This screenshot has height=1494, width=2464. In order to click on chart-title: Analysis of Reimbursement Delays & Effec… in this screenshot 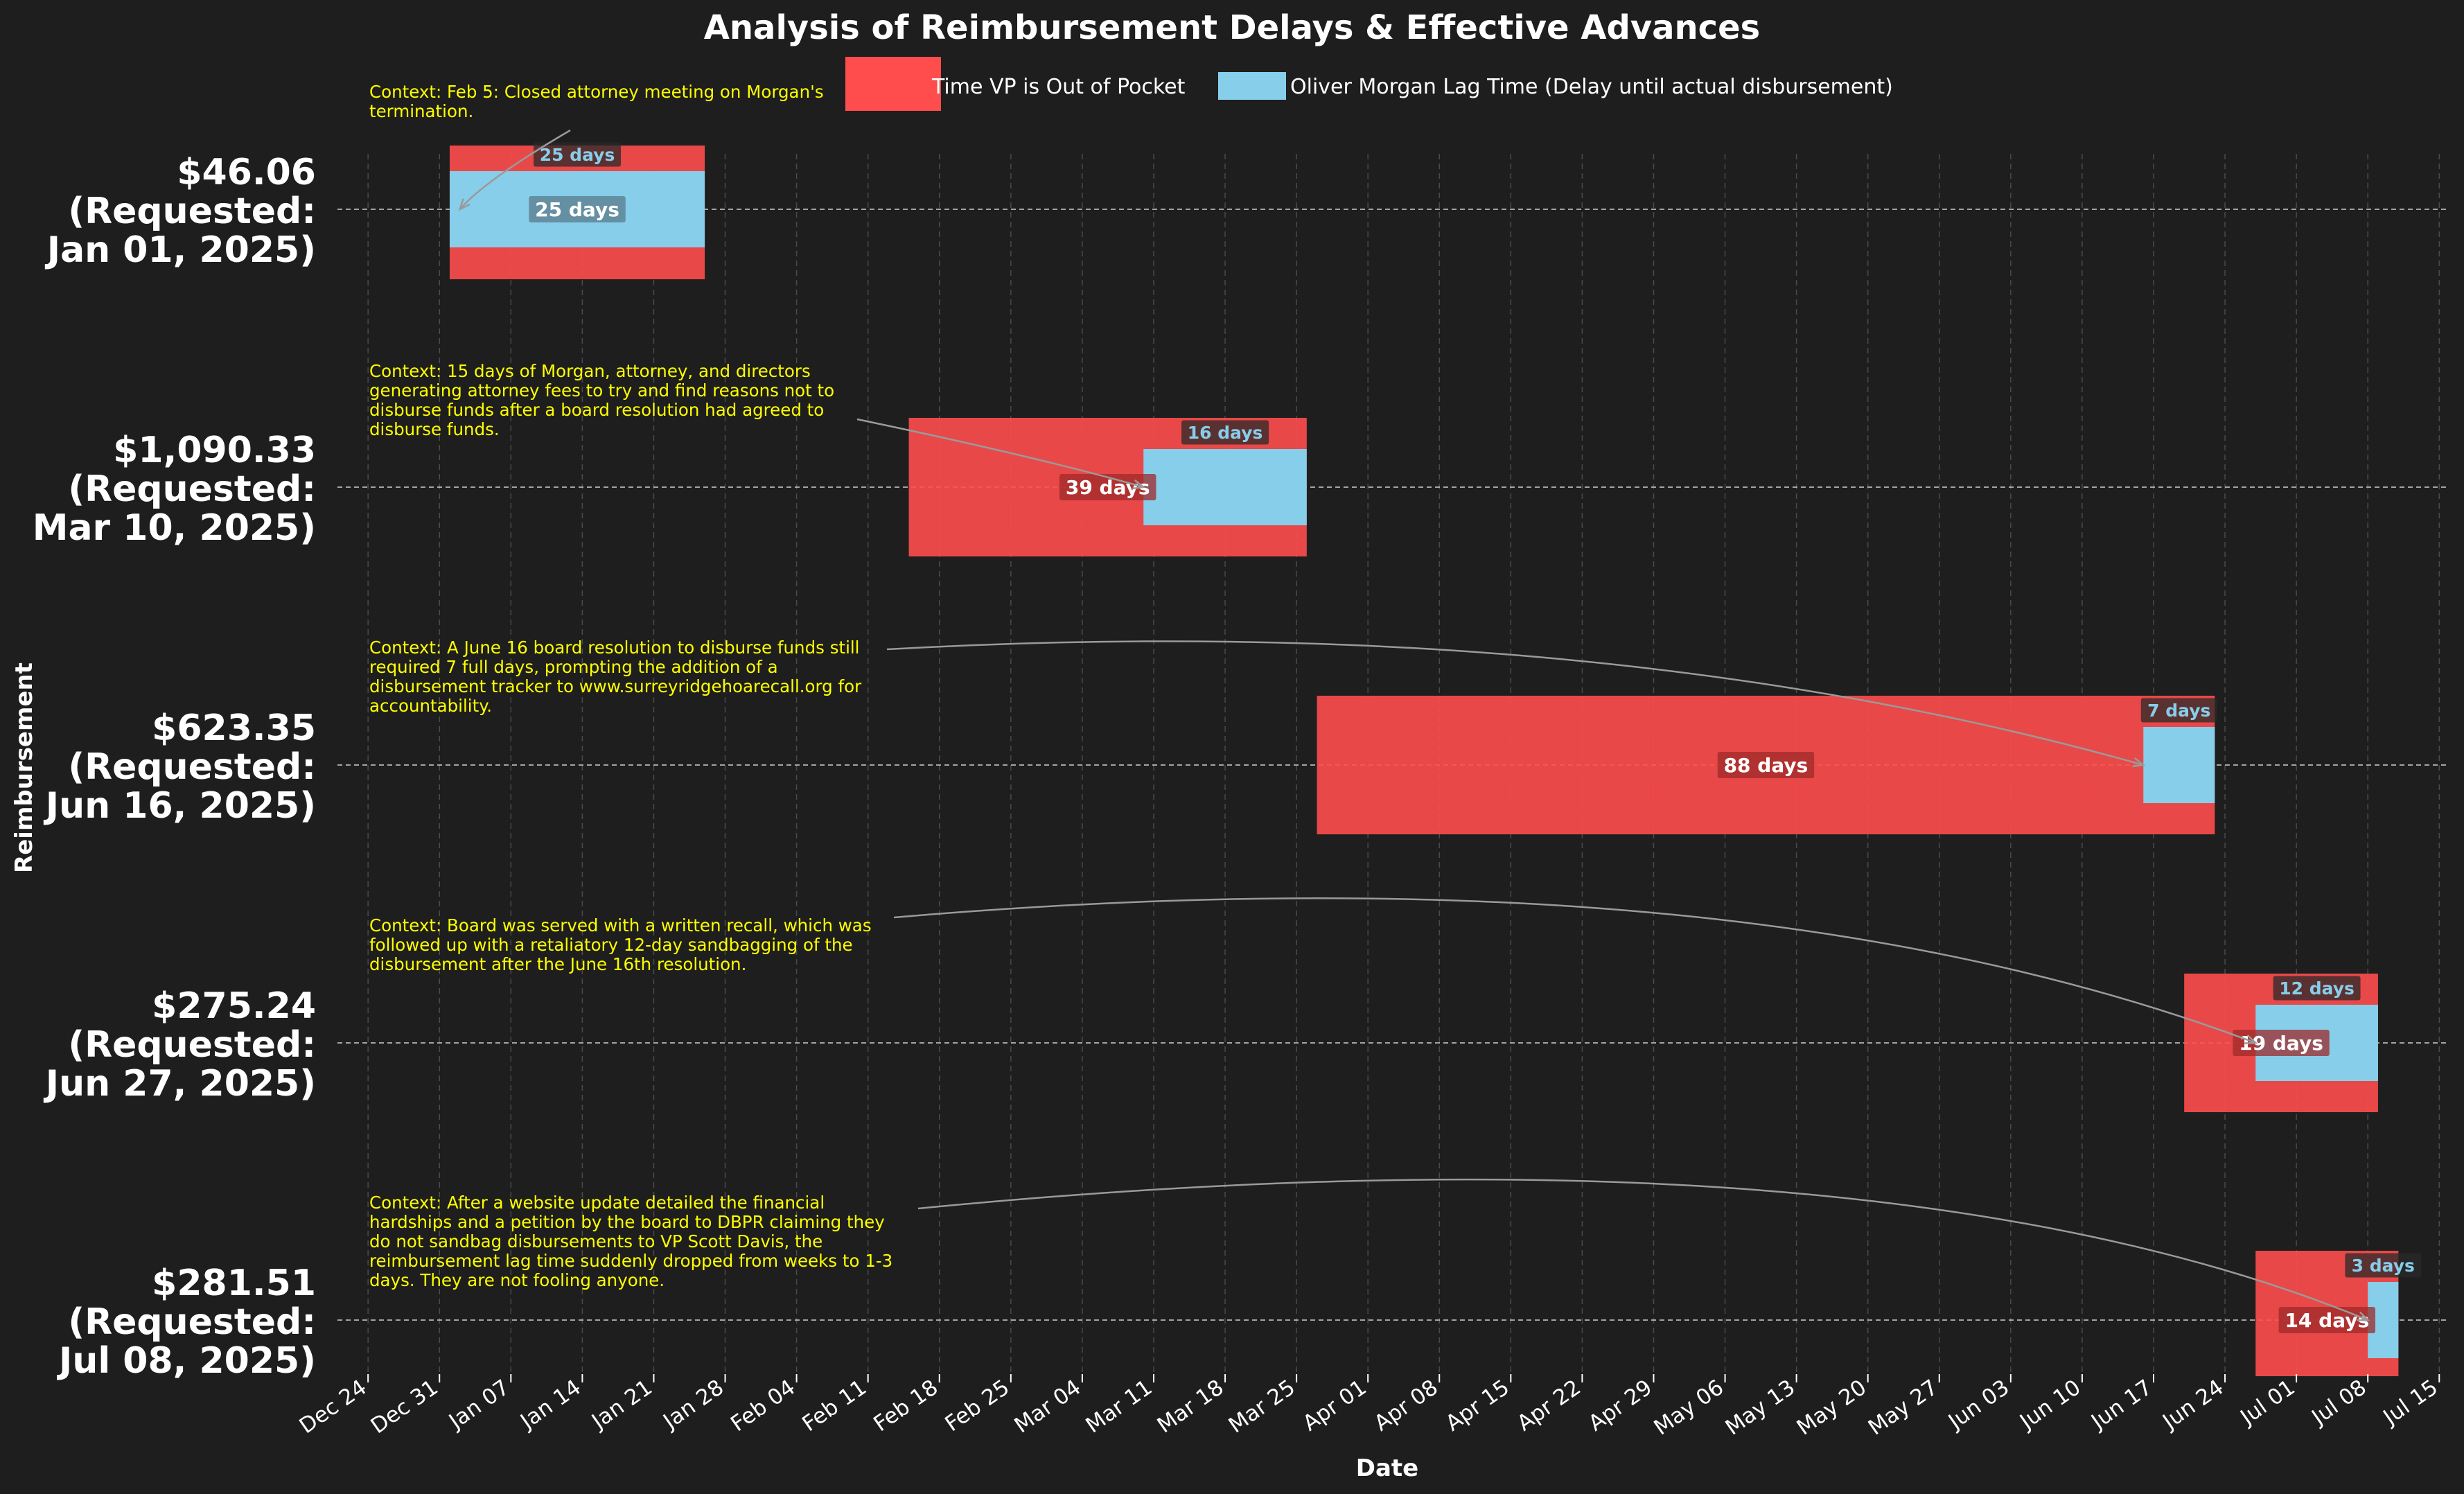, I will do `click(1232, 28)`.